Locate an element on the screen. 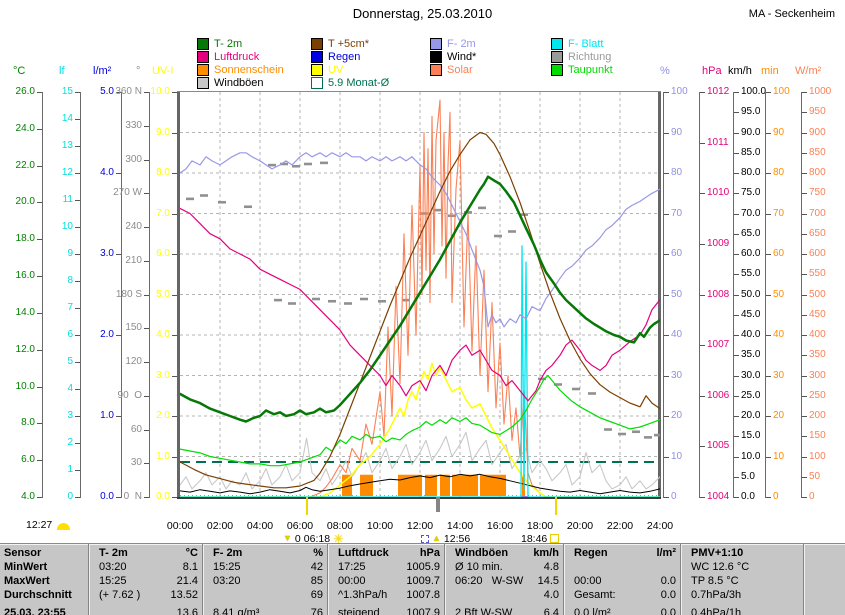 This screenshot has height=615, width=845. axis-tick-label: 100 is located at coordinates (781, 91).